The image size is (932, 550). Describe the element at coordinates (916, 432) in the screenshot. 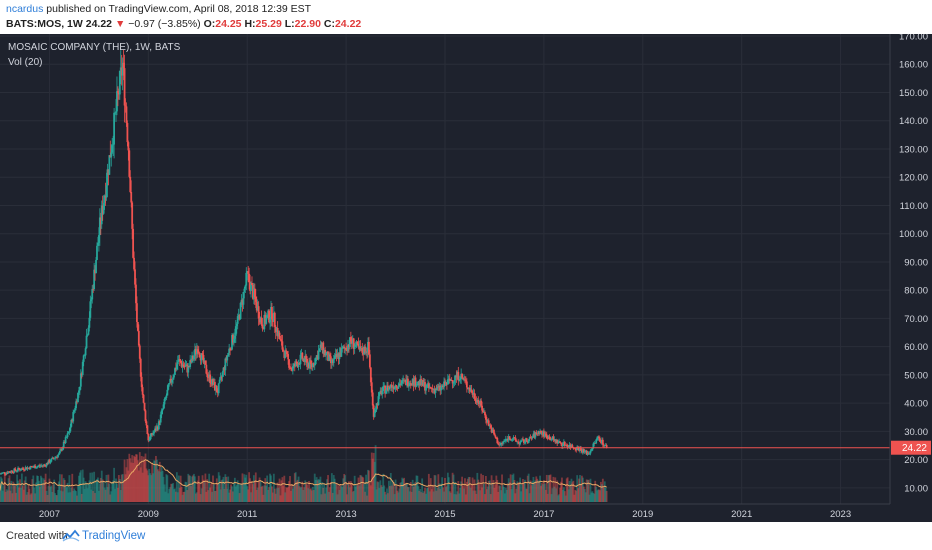

I see `price-tick-label: 30.00` at that location.